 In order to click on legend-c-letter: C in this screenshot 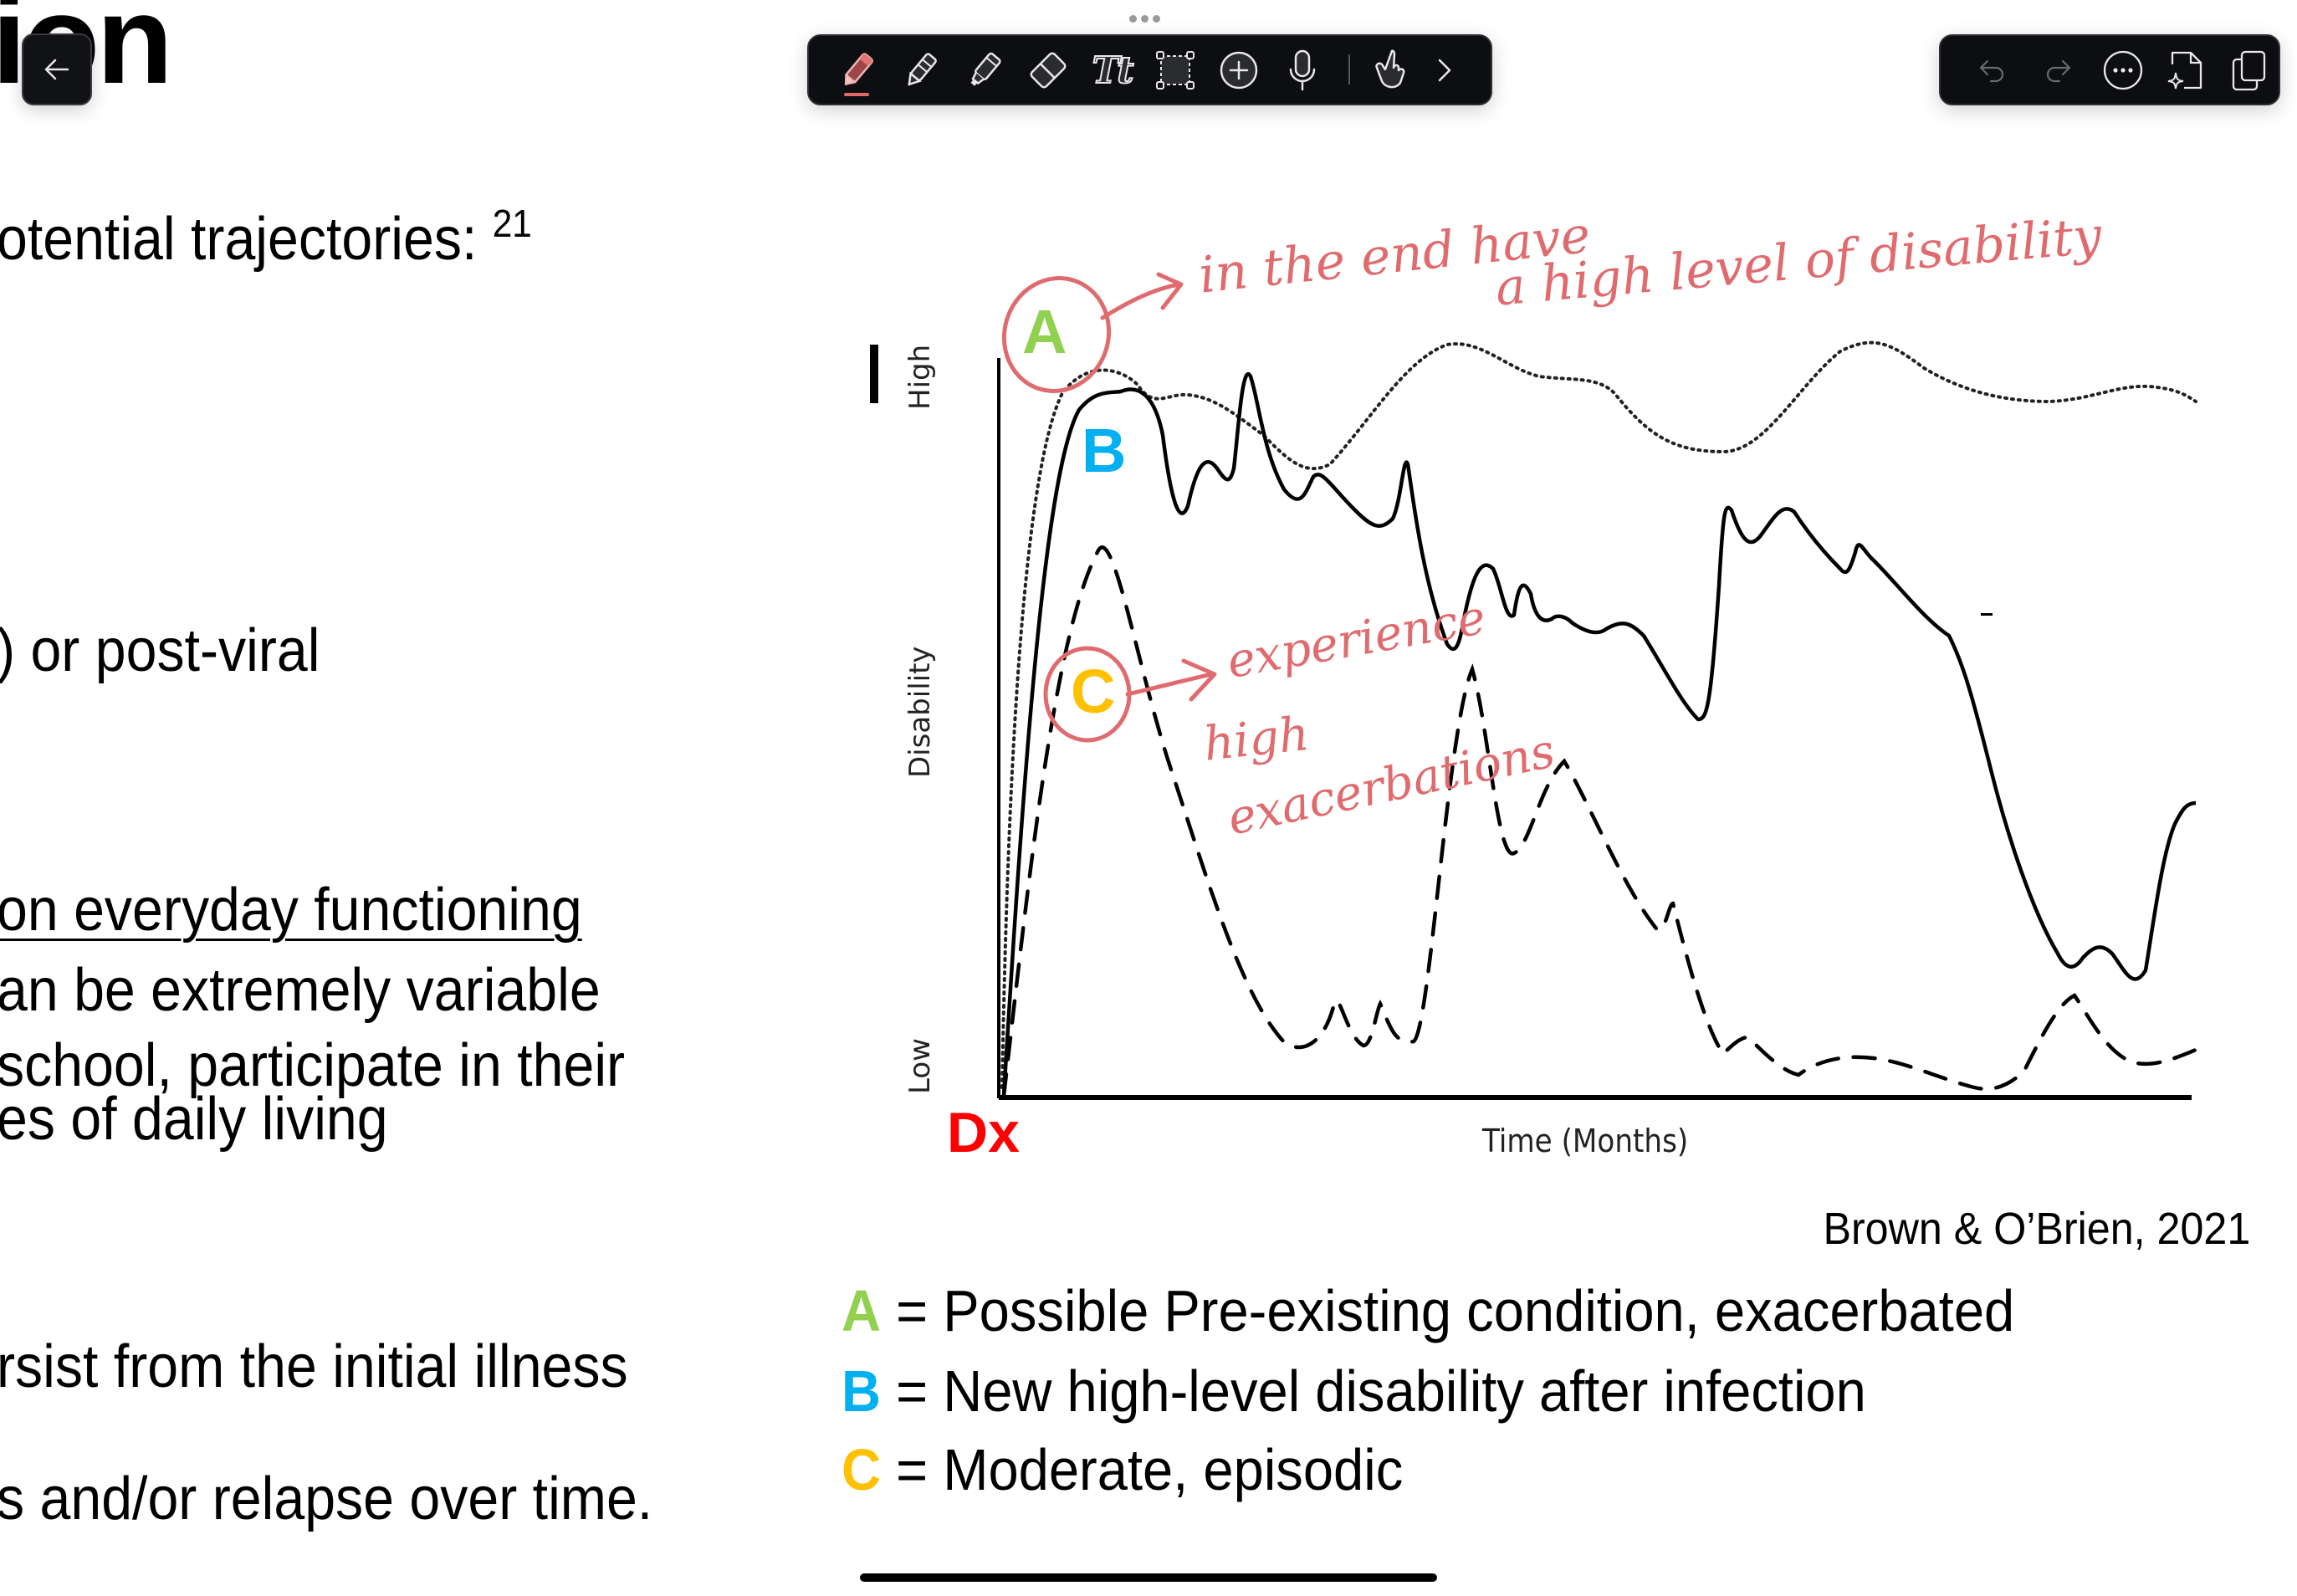, I will do `click(862, 1470)`.